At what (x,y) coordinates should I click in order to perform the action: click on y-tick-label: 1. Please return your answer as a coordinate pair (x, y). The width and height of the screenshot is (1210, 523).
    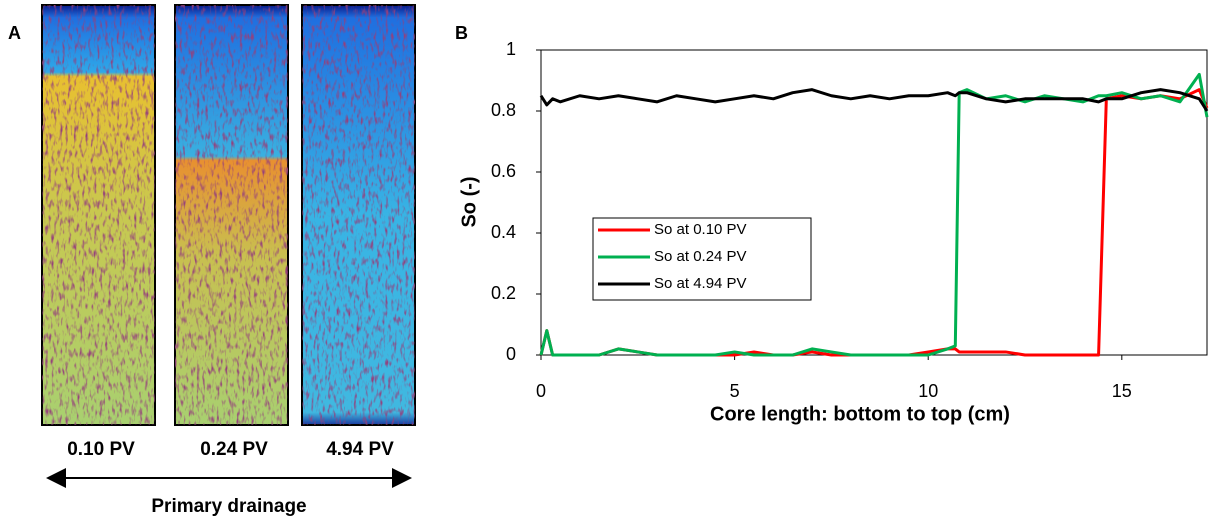
    Looking at the image, I should click on (511, 49).